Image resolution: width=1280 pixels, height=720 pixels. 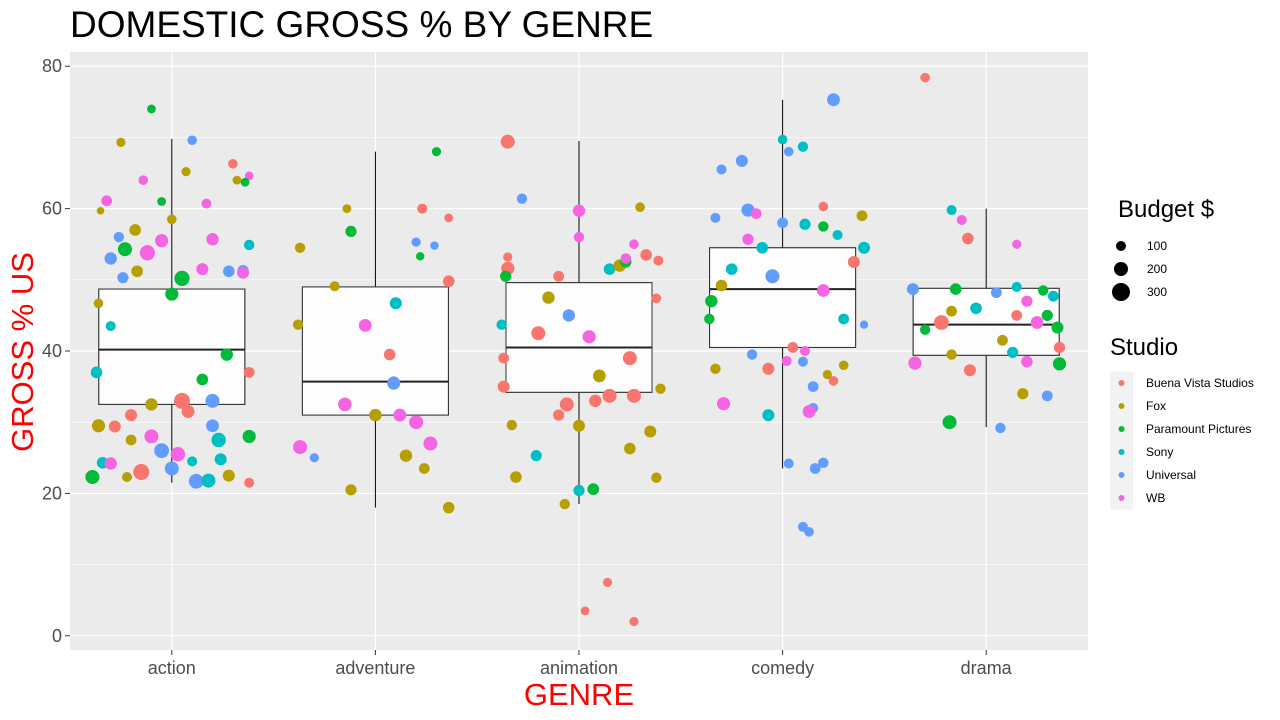 I want to click on legend-key, so click(x=1121, y=475).